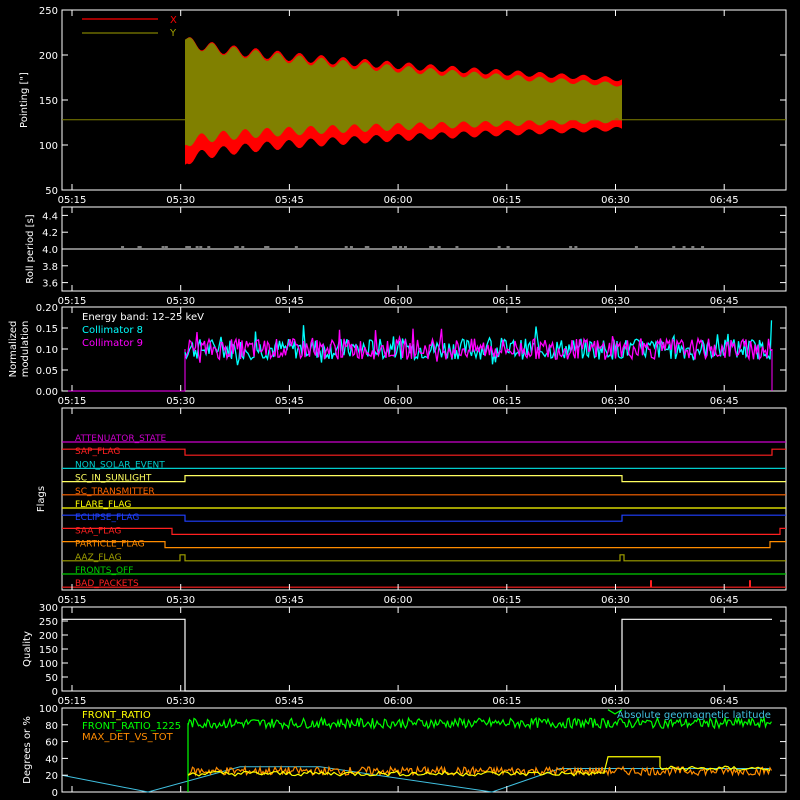 The height and width of the screenshot is (800, 800). What do you see at coordinates (112, 343) in the screenshot?
I see `legend-collimator-9: Collimator 9` at bounding box center [112, 343].